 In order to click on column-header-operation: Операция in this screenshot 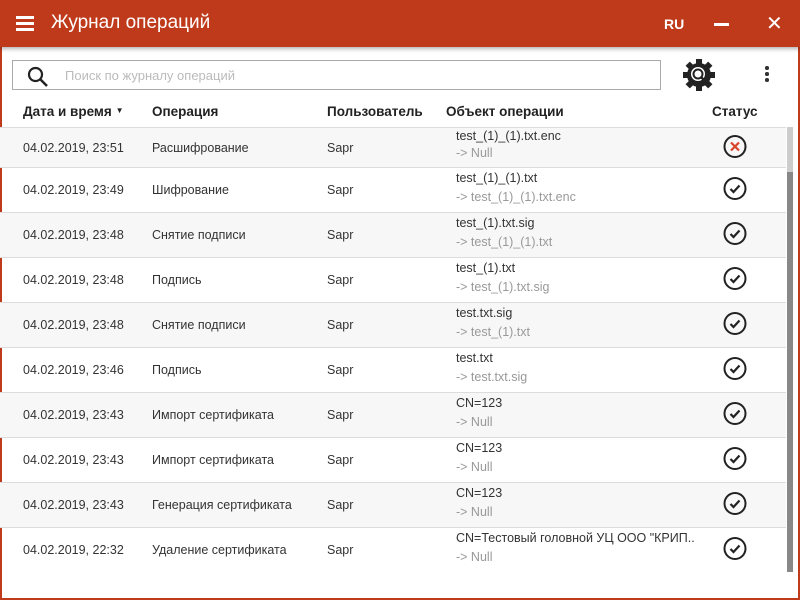, I will do `click(185, 111)`.